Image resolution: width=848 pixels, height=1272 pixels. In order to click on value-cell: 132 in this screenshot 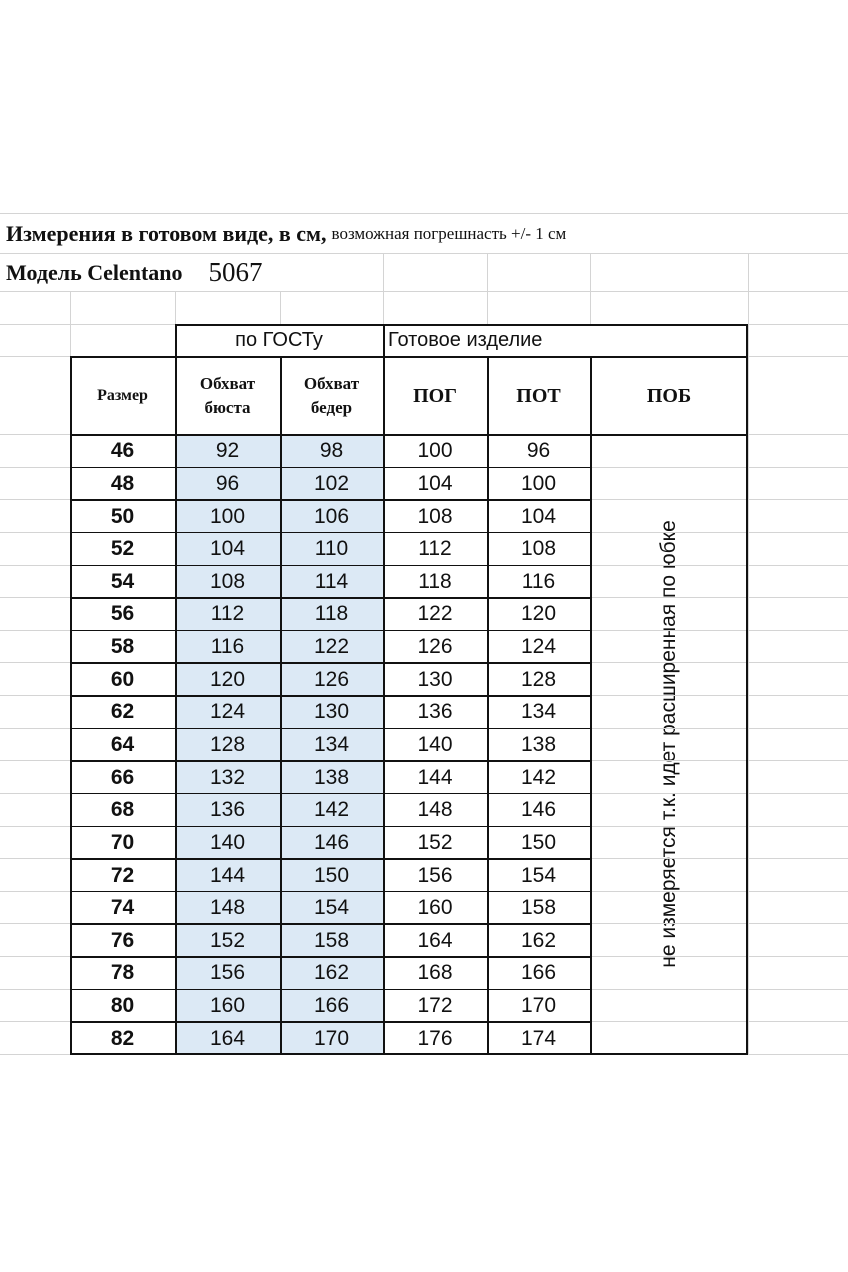, I will do `click(227, 777)`.